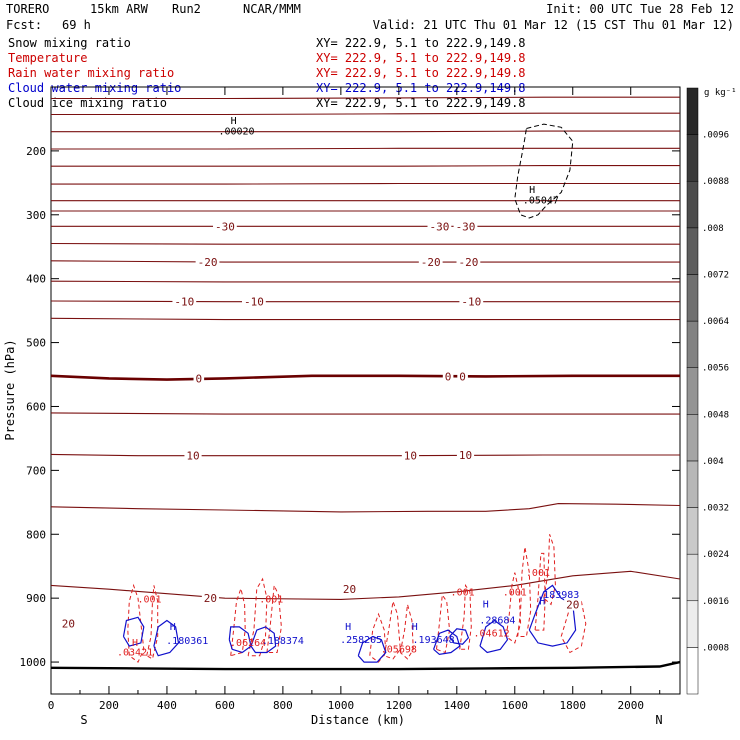  Describe the element at coordinates (715, 369) in the screenshot. I see `colorbar-label: .0056` at that location.